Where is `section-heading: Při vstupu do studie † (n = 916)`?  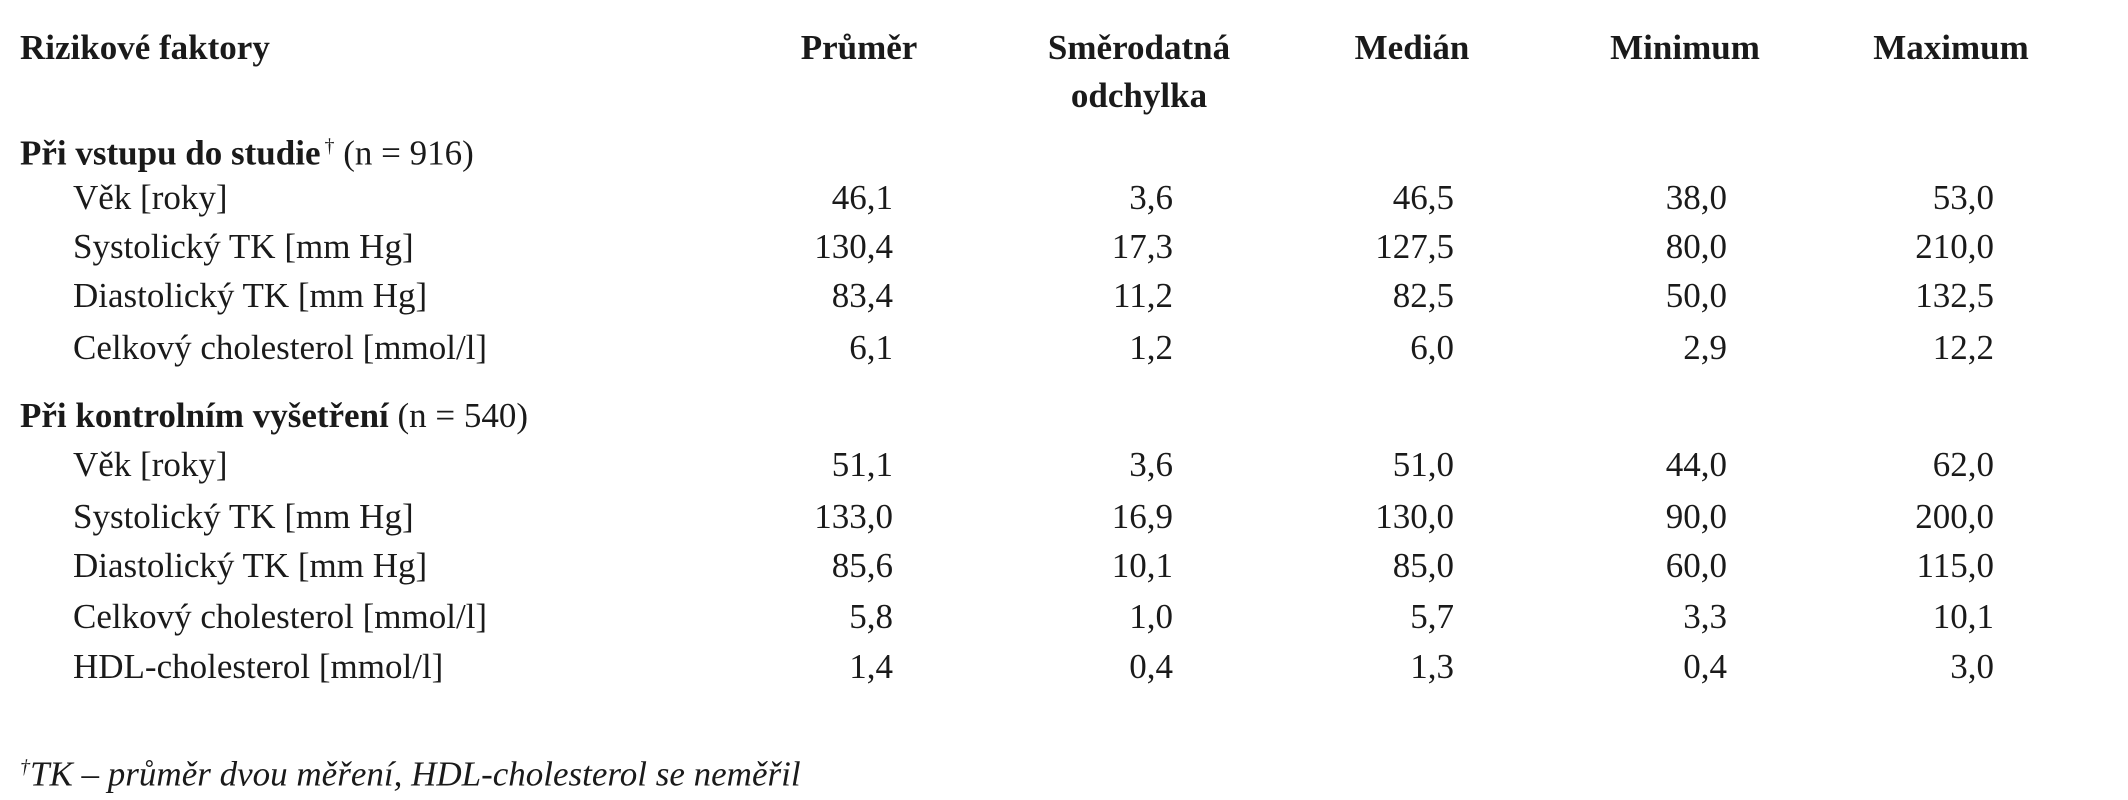
section-heading: Při vstupu do studie † (n = 916) is located at coordinates (247, 150).